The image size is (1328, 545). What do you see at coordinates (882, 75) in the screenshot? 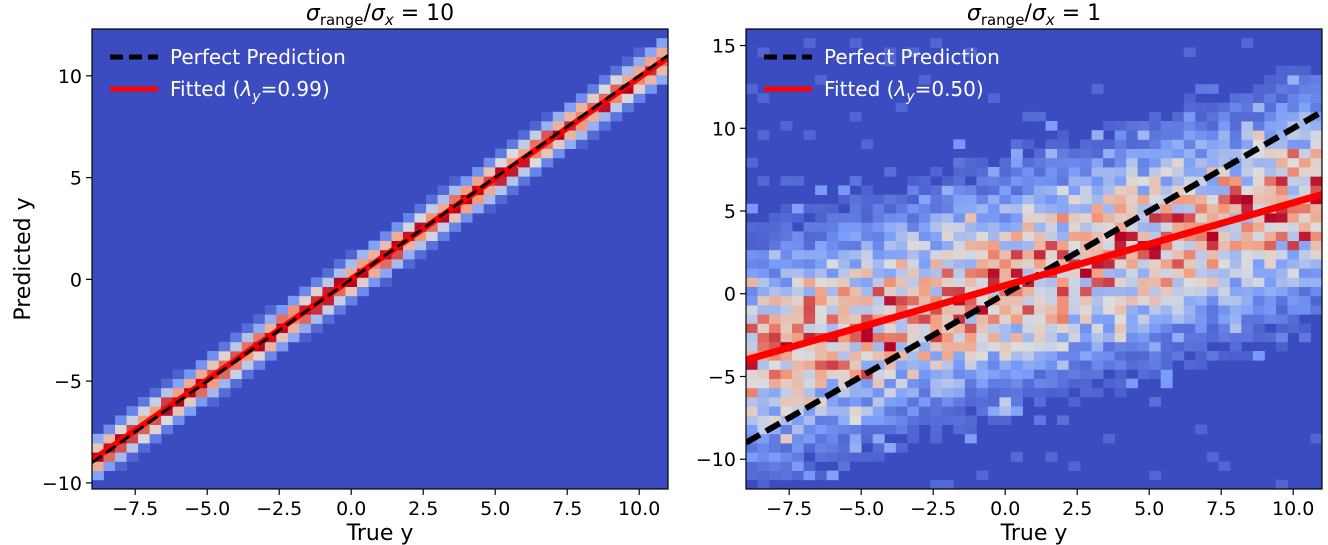
I see `right-legend: Perfect Prediction Fitted (λy=0.50)` at bounding box center [882, 75].